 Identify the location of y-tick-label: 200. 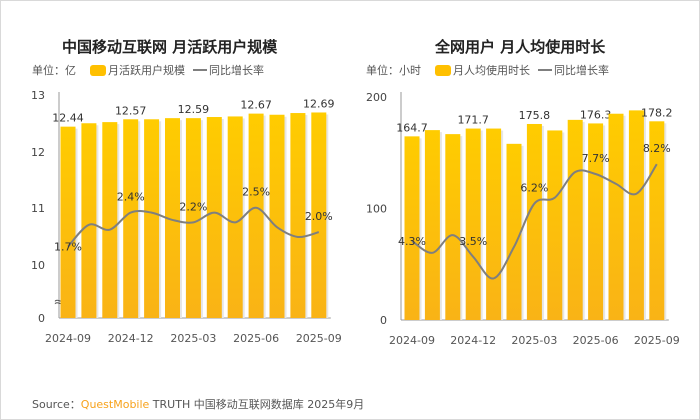
(376, 97).